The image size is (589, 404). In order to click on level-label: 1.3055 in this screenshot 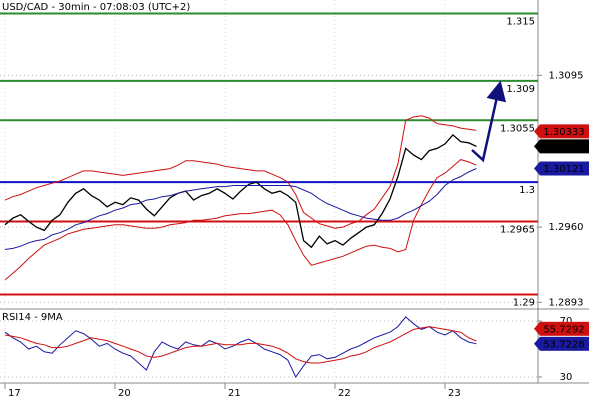, I will do `click(517, 128)`.